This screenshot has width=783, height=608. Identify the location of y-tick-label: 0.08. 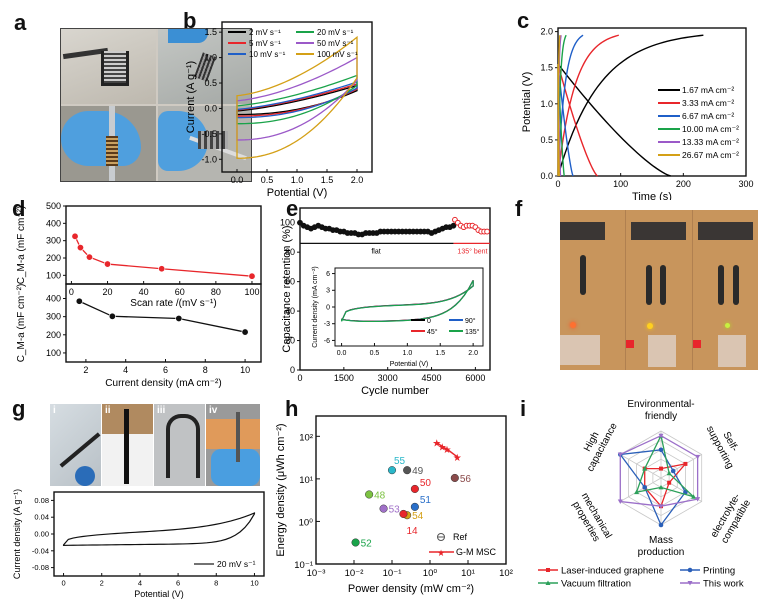
(41, 500).